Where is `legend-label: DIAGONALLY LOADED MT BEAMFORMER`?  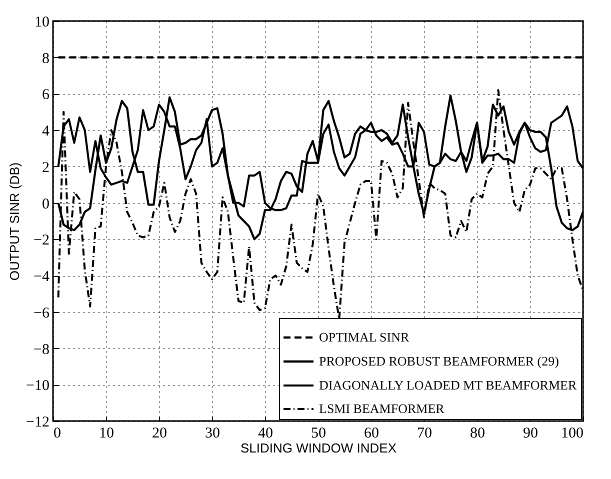
legend-label: DIAGONALLY LOADED MT BEAMFORMER is located at coordinates (448, 385).